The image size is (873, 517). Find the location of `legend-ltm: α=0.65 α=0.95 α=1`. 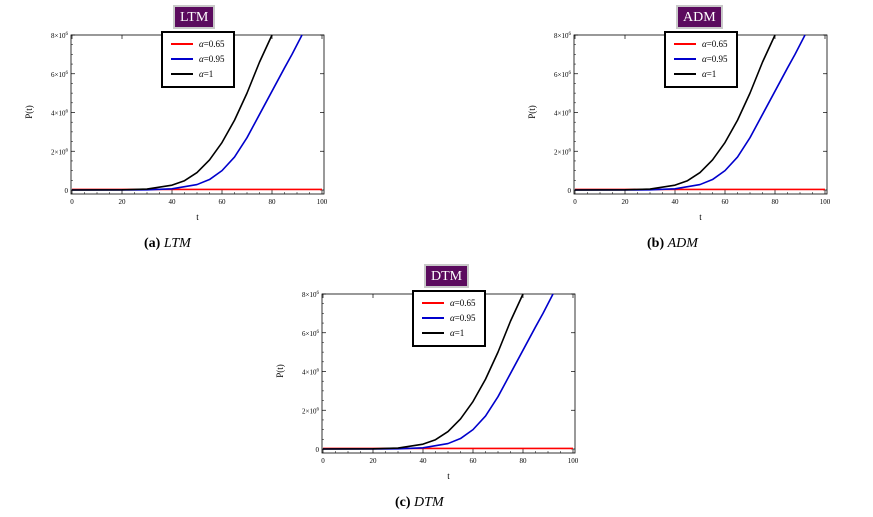

legend-ltm: α=0.65 α=0.95 α=1 is located at coordinates (198, 59).